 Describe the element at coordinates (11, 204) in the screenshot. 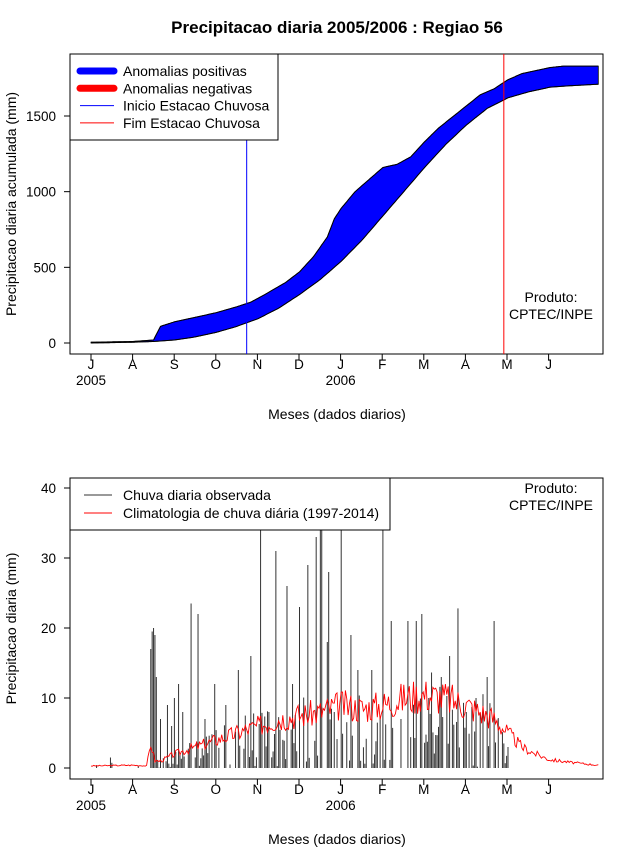

I see `y-axis-label: Precipitacao diaria acumulada (mm)` at that location.